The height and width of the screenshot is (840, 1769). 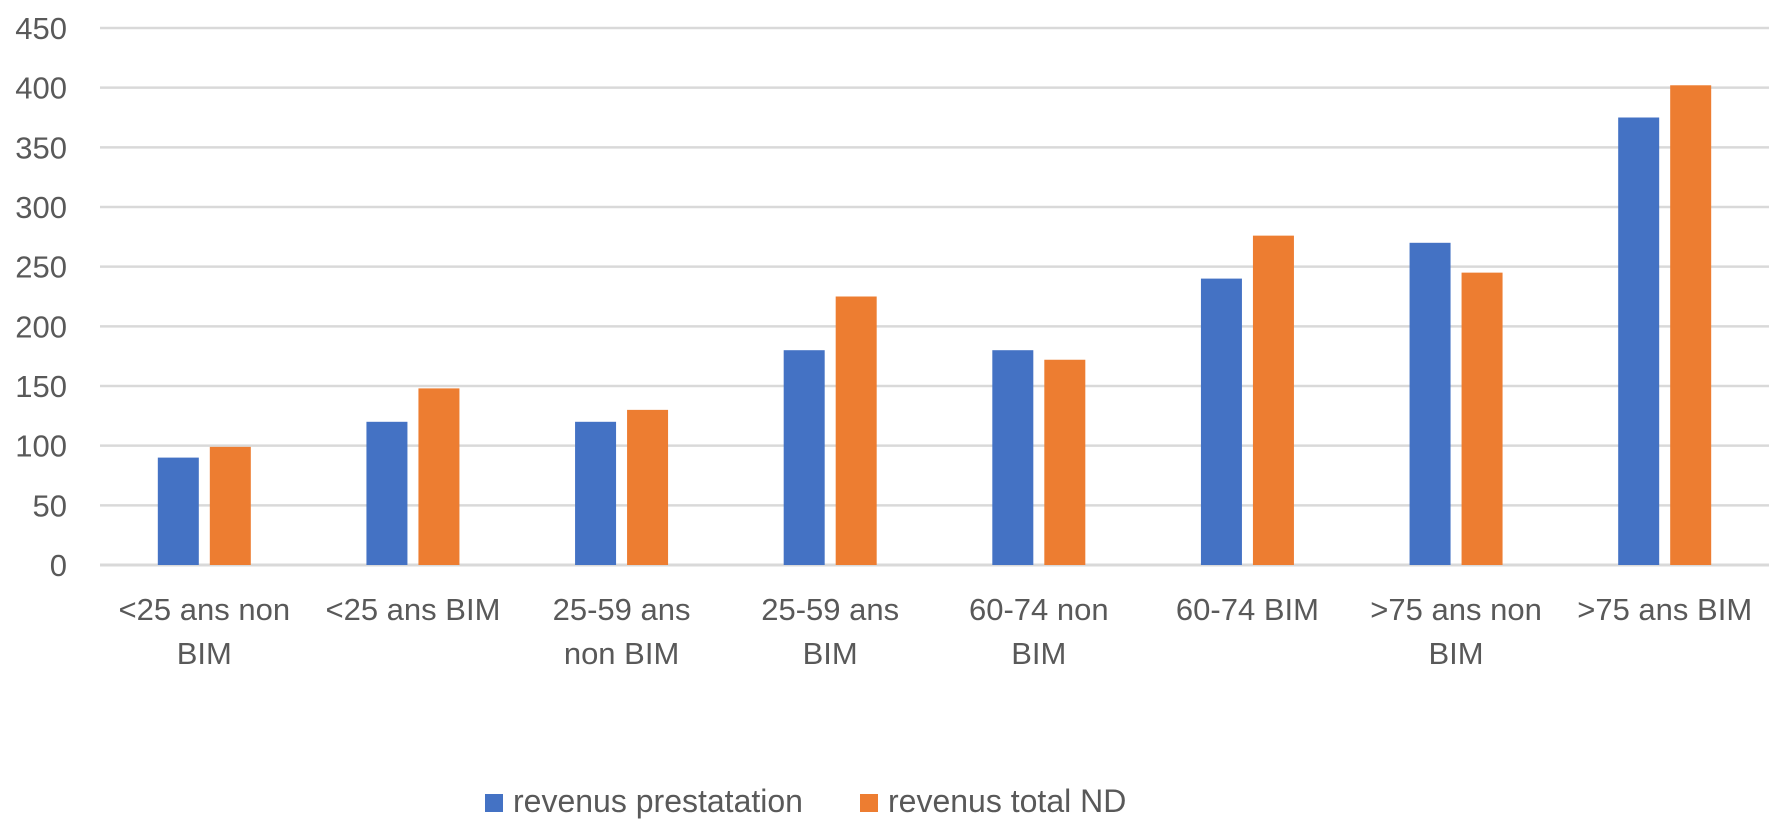 I want to click on y-tick-label: 450, so click(x=41, y=28).